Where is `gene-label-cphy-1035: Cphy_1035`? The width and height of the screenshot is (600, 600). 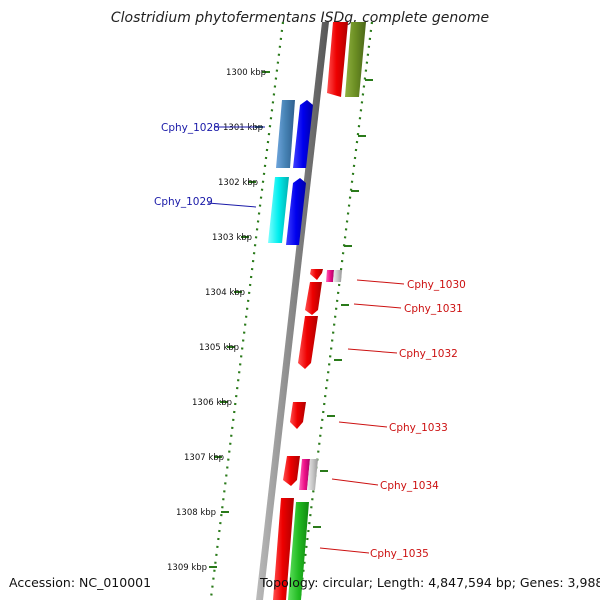
gene-label-cphy-1035: Cphy_1035 is located at coordinates (399, 554).